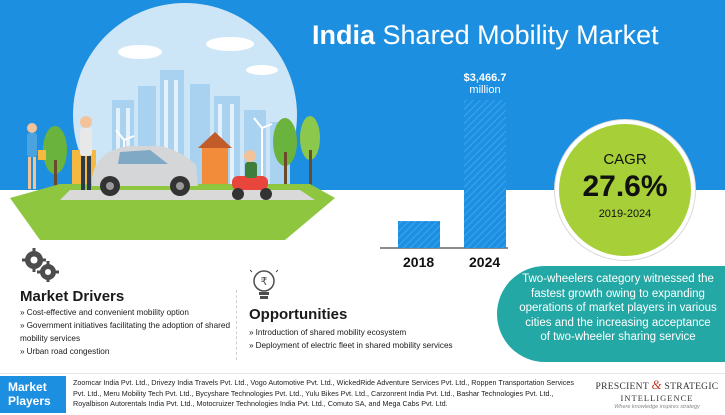  I want to click on x-tick-2024: 2024, so click(485, 262).